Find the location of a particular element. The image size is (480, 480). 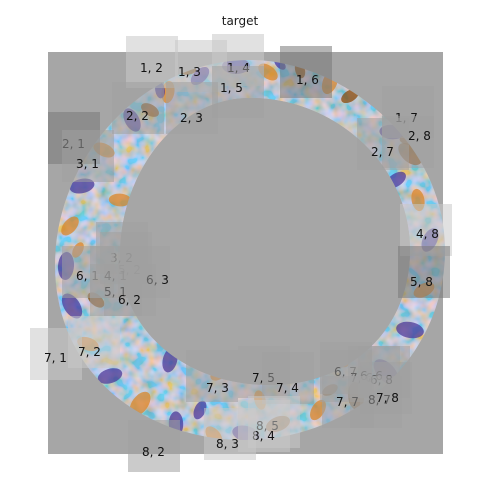

tile-label: 7, 8 is located at coordinates (387, 398).